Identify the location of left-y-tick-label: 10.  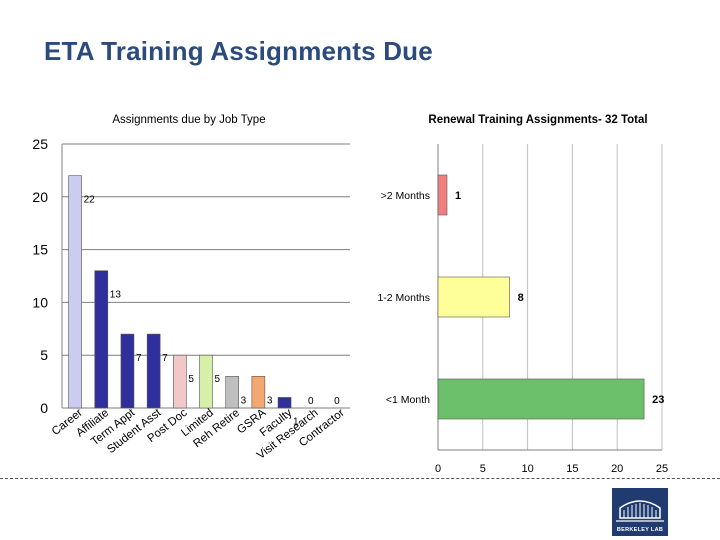
(40, 302).